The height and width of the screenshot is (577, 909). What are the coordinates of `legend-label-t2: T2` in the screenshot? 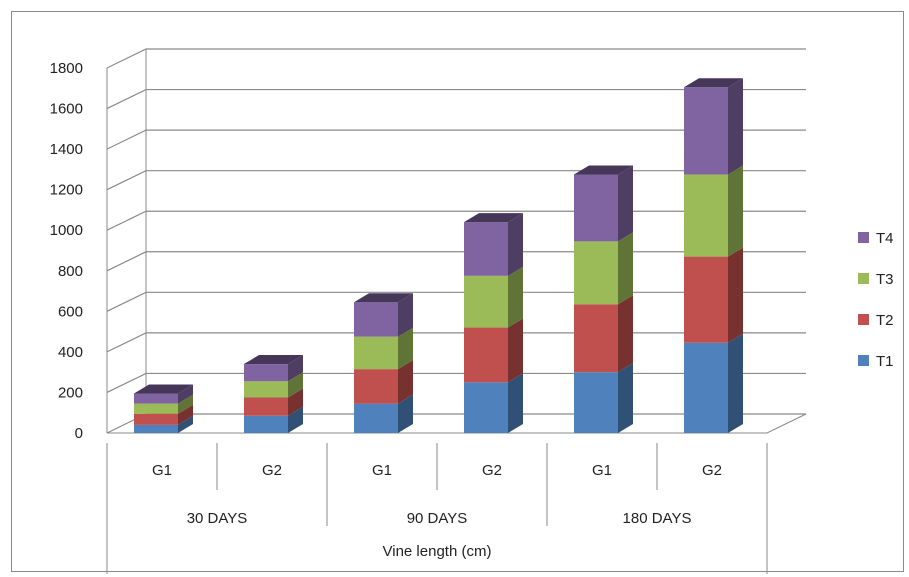 It's located at (885, 320).